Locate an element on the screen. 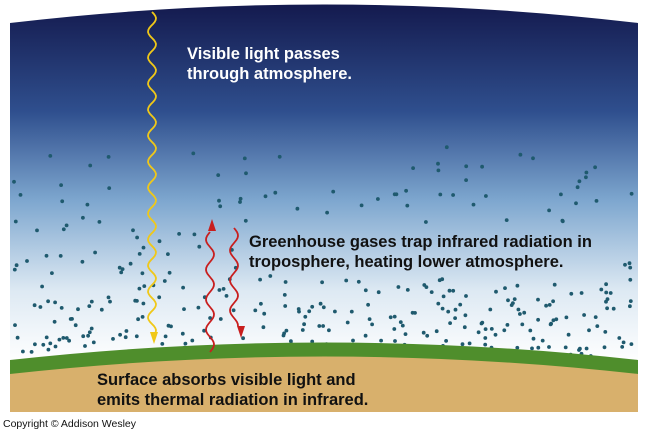 The width and height of the screenshot is (648, 439). yellow-wavy-arrow-icon is located at coordinates (154, 338).